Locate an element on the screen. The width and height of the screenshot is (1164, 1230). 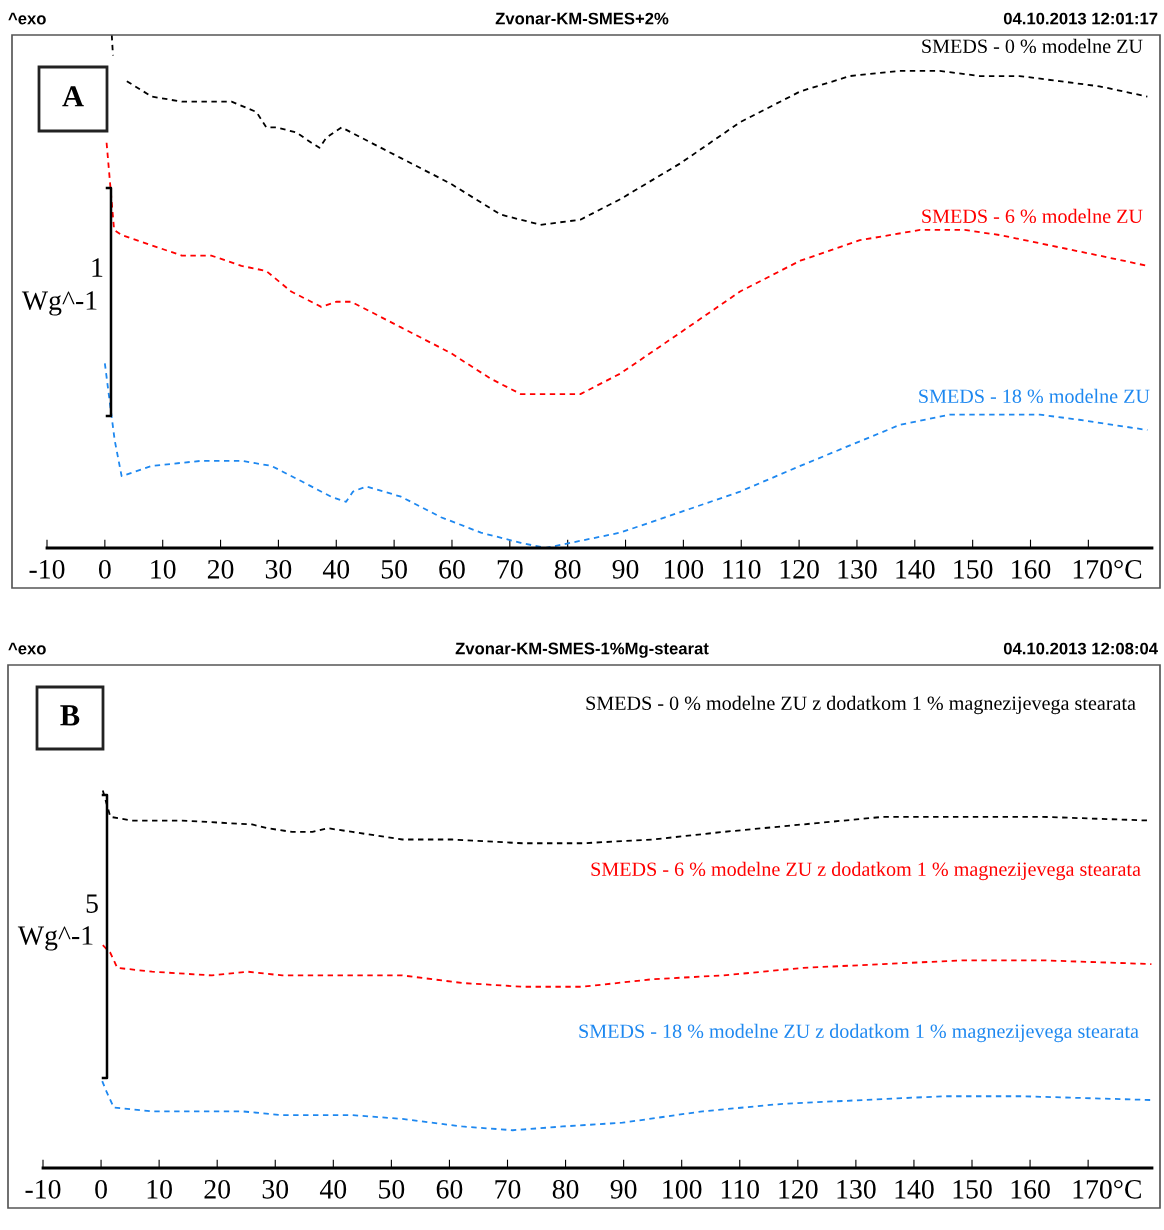
text: B is located at coordinates (70, 715).